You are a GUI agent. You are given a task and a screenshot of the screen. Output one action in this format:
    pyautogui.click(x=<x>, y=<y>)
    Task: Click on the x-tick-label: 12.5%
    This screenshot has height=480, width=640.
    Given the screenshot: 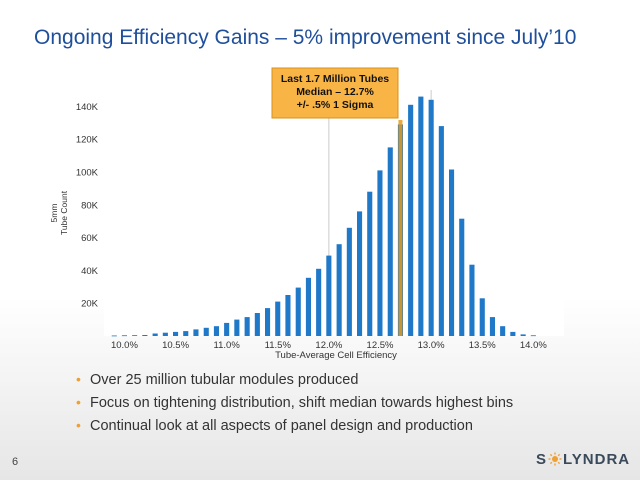 What is the action you would take?
    pyautogui.click(x=380, y=345)
    